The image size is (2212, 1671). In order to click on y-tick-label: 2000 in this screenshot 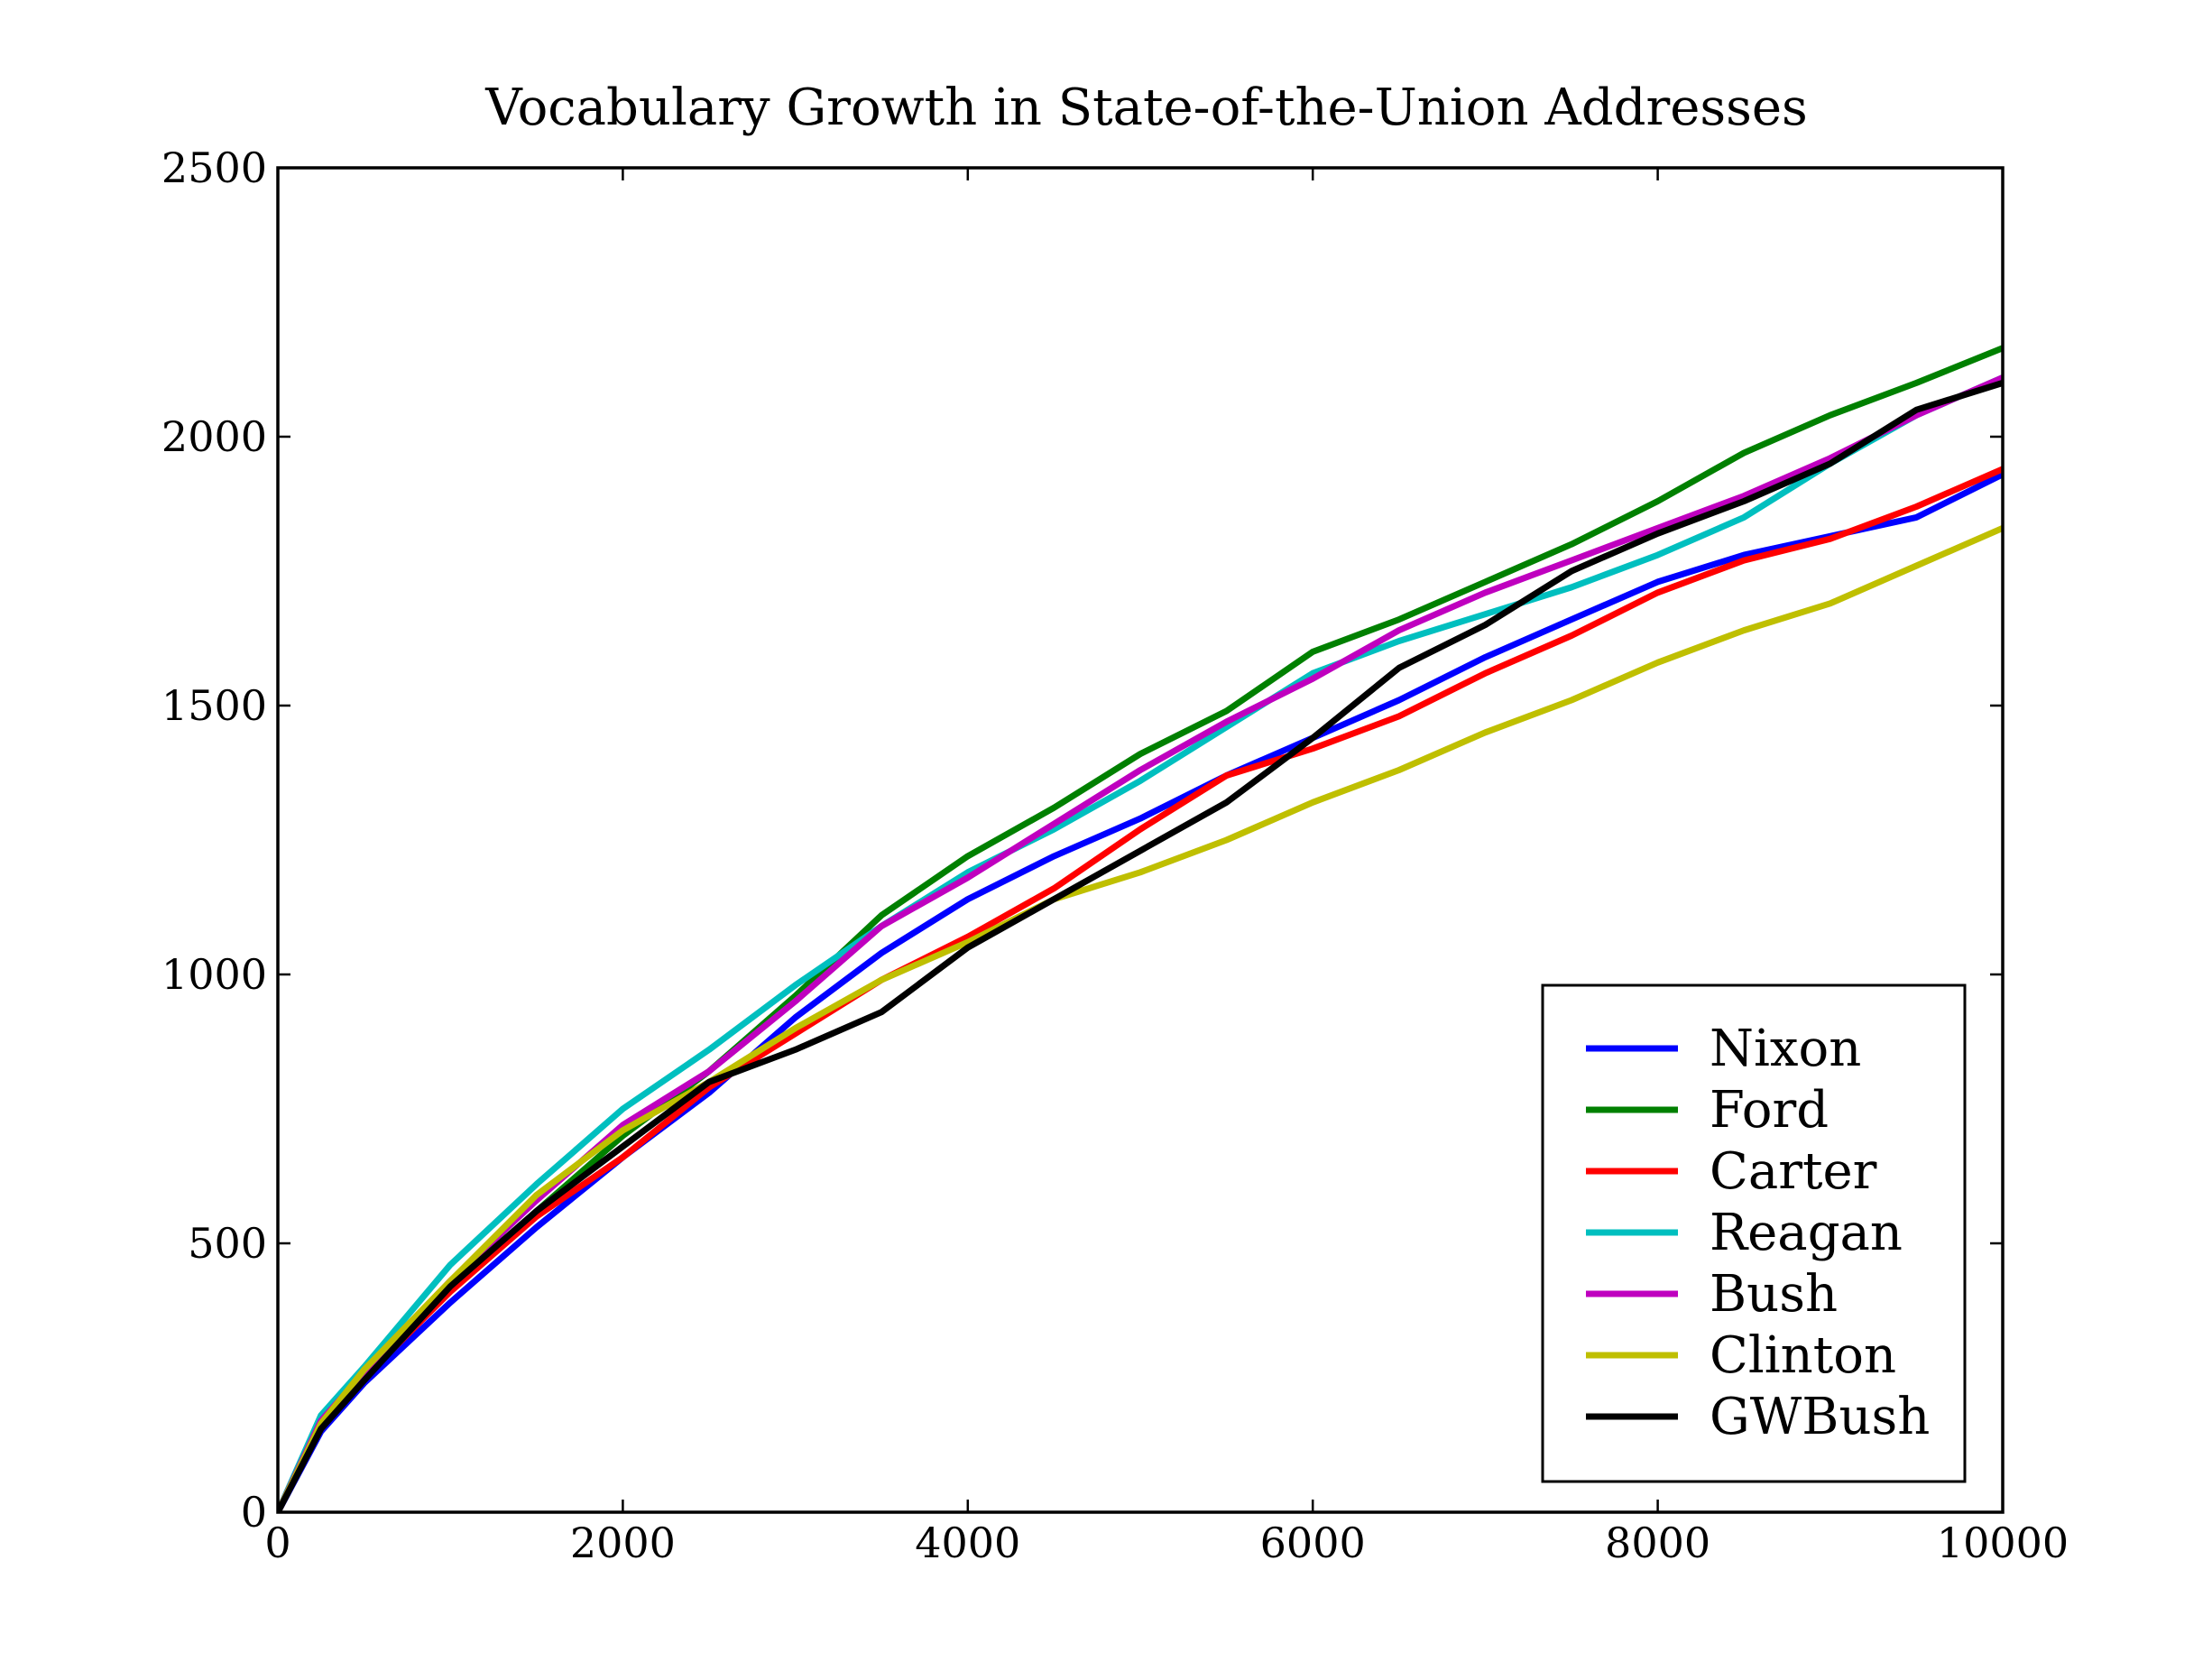, I will do `click(214, 436)`.